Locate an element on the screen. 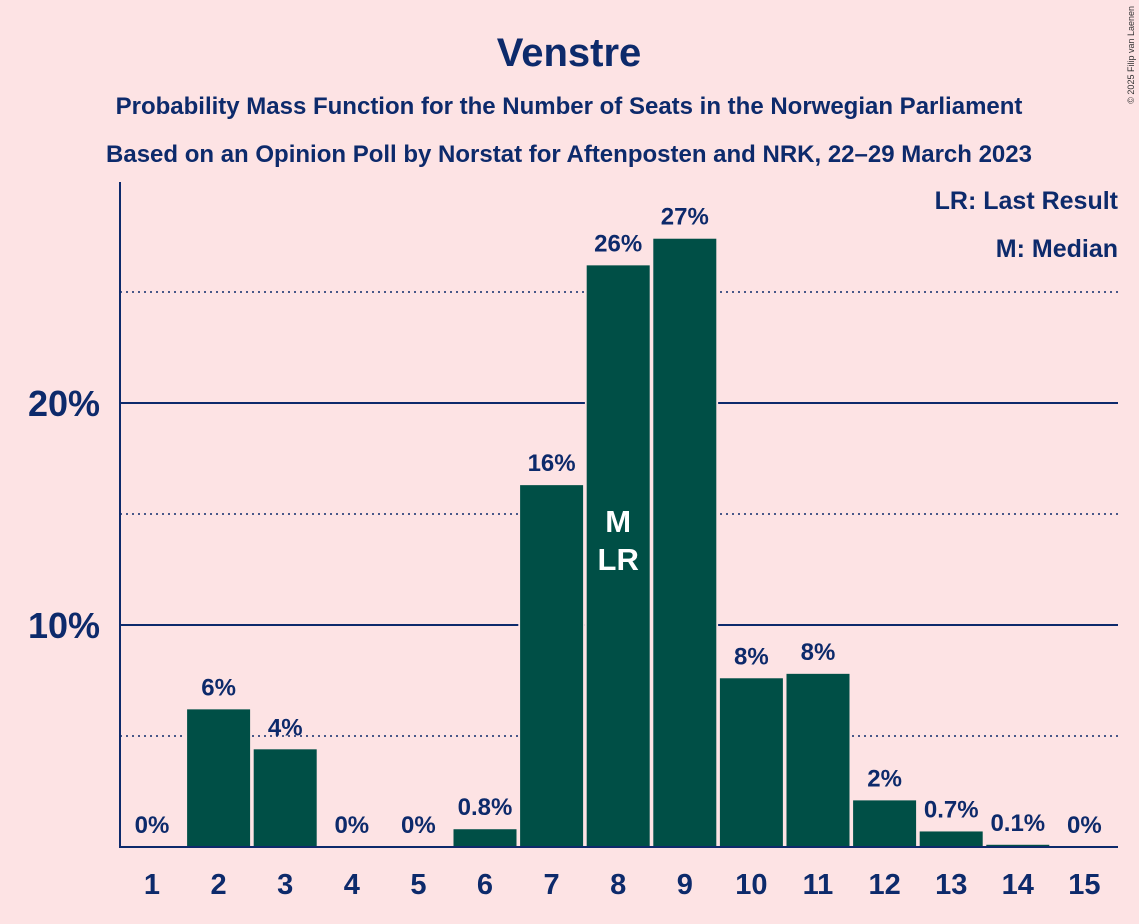 The height and width of the screenshot is (924, 1139). x-tick-label-15: 15 is located at coordinates (1084, 885).